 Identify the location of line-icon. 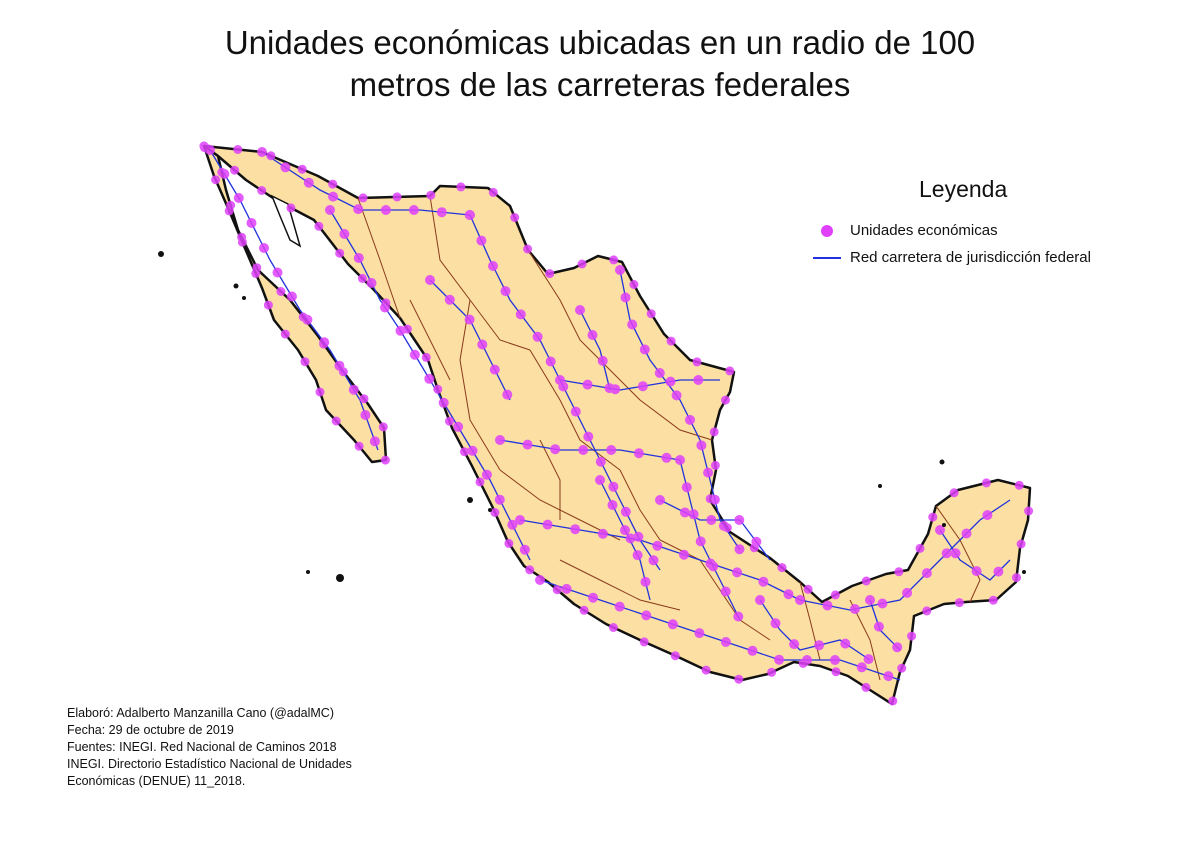
(827, 258).